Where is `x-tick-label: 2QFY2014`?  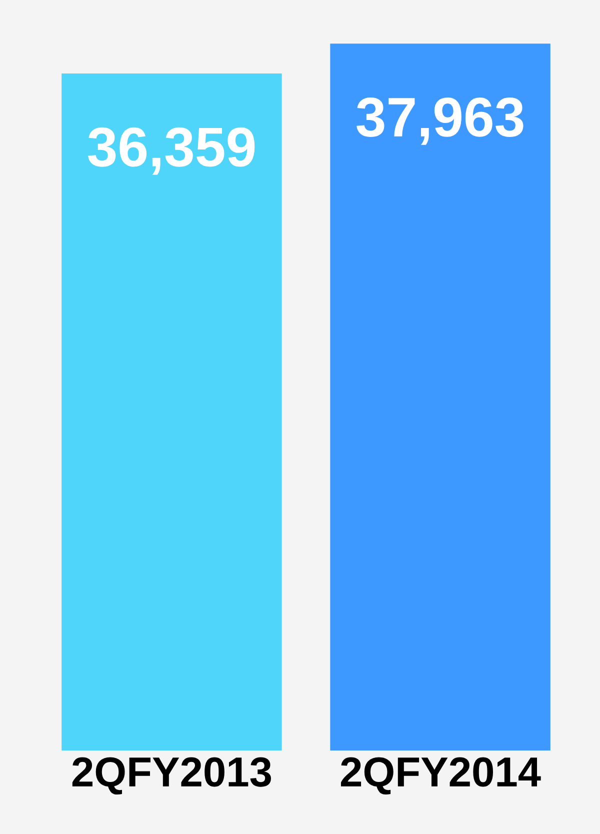 x-tick-label: 2QFY2014 is located at coordinates (440, 776).